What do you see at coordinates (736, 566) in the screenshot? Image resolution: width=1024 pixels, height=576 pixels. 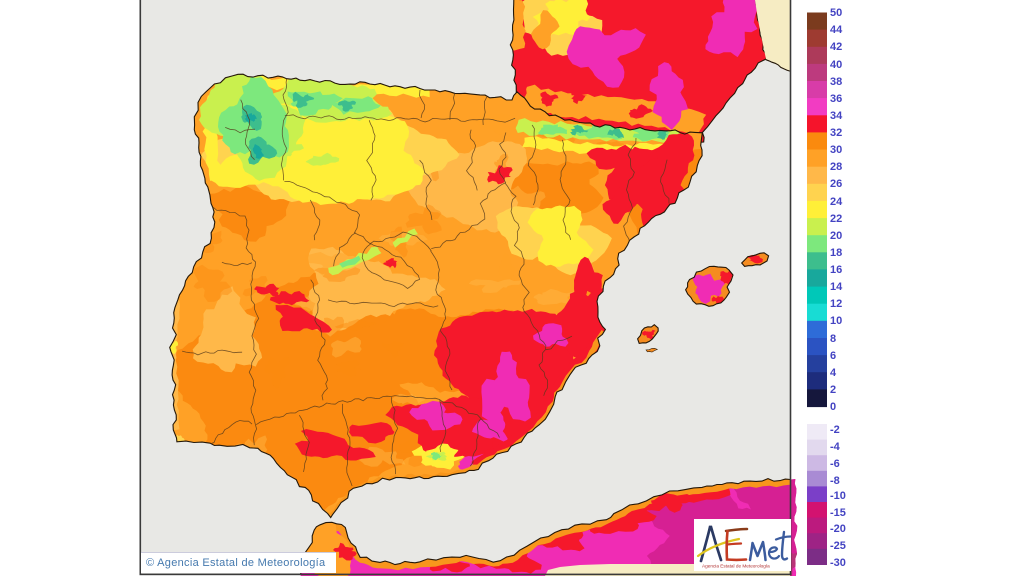 I see `svg-text:Agencia Estatal de Meteorologí: Agencia Estatal de Meteorología` at bounding box center [736, 566].